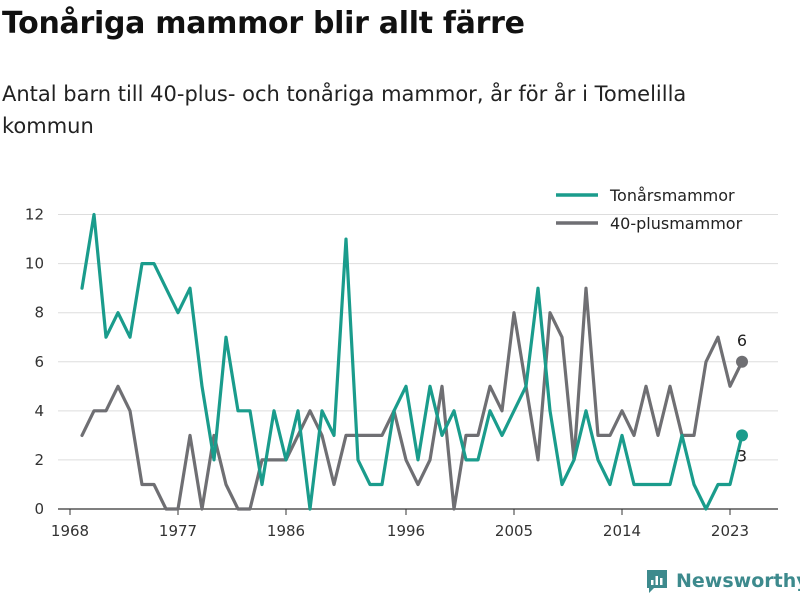 The width and height of the screenshot is (800, 600). What do you see at coordinates (672, 195) in the screenshot?
I see `legend-label: Tonårsmammor` at bounding box center [672, 195].